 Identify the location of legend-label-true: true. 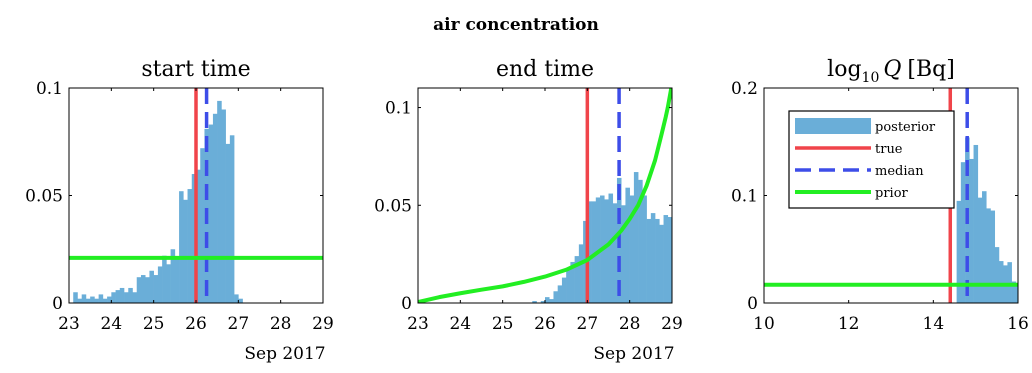
(889, 149).